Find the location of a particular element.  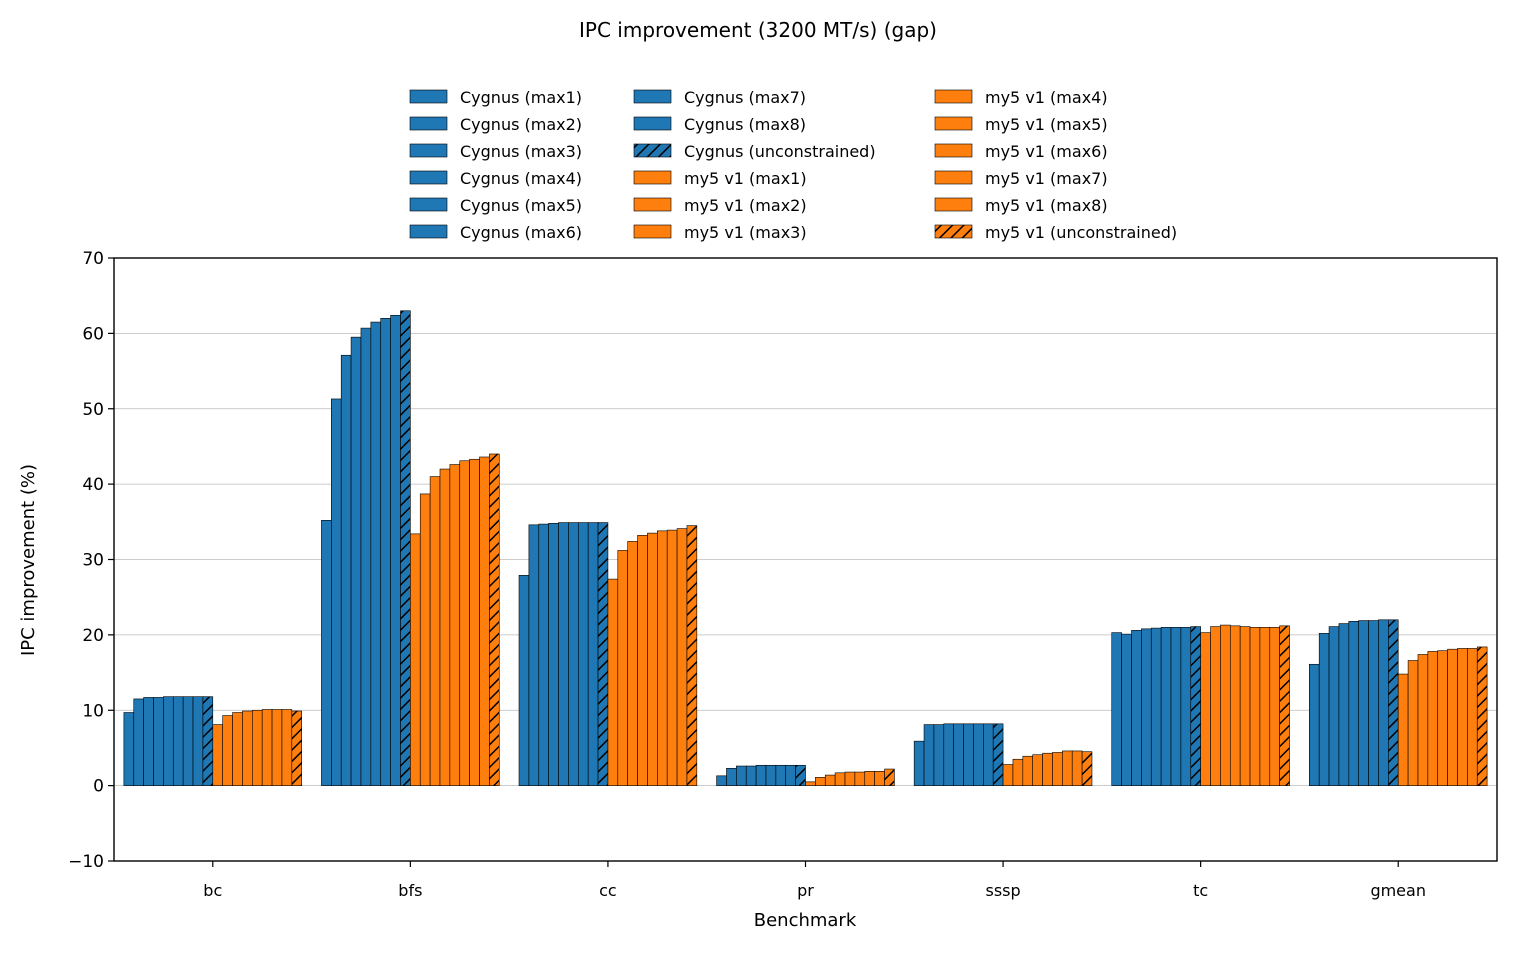

legend-label: Cygnus (max3) is located at coordinates (521, 151).